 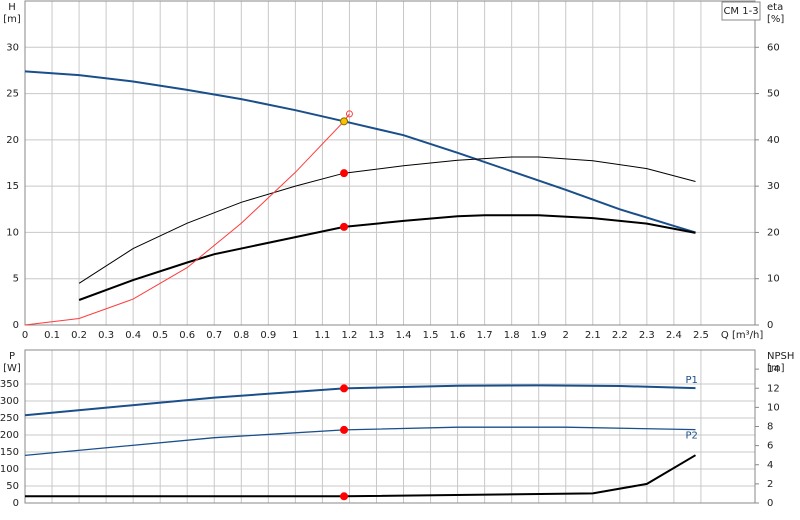 I want to click on y-tick-label: 300, so click(x=9, y=401).